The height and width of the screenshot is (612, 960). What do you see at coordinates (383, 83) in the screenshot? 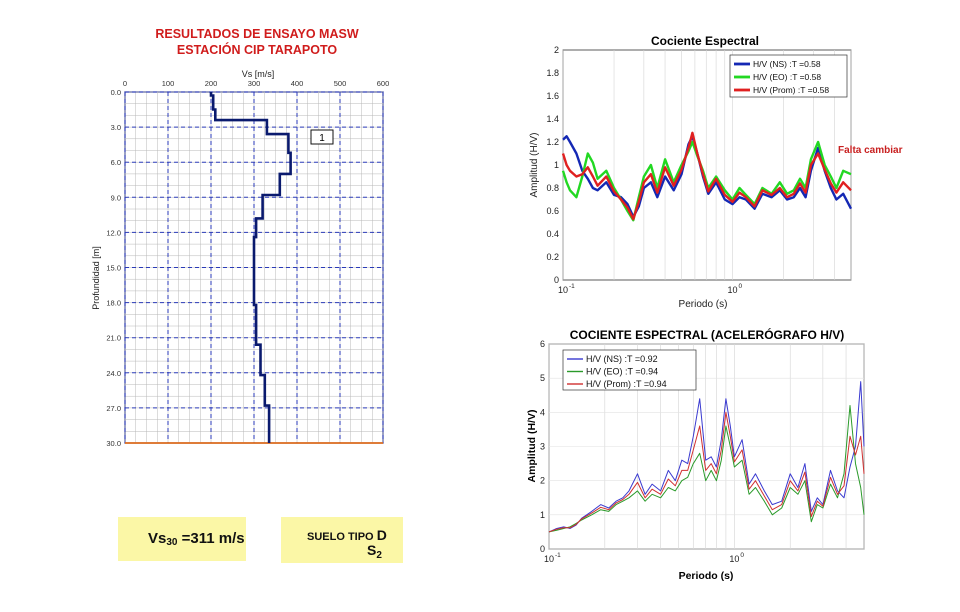
I see `masw-x-tick-label: 600` at bounding box center [383, 83].